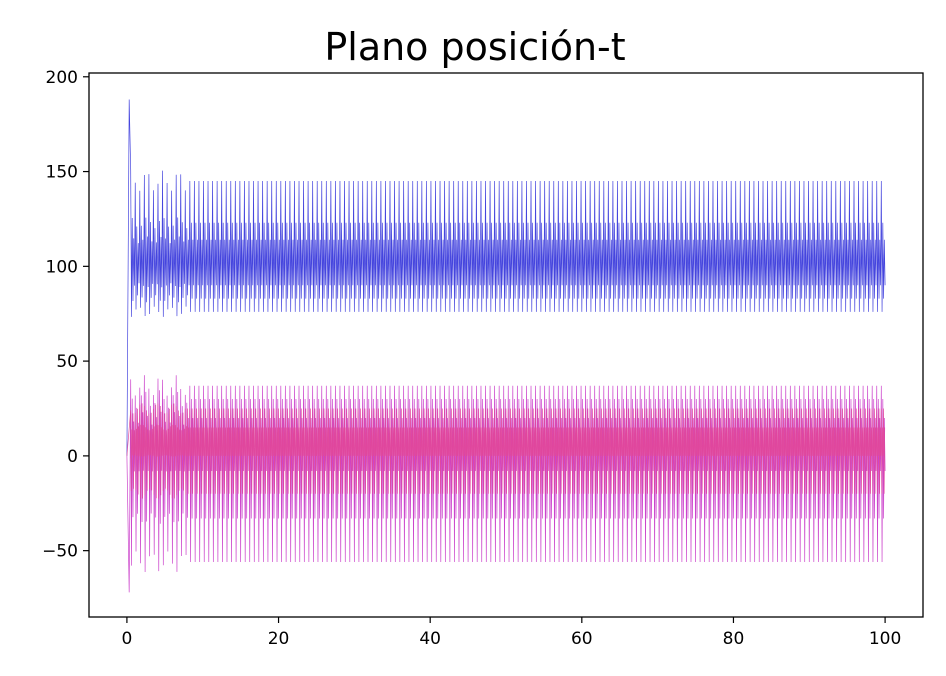 Image resolution: width=946 pixels, height=676 pixels. What do you see at coordinates (62, 267) in the screenshot?
I see `y-tick-label: 100` at bounding box center [62, 267].